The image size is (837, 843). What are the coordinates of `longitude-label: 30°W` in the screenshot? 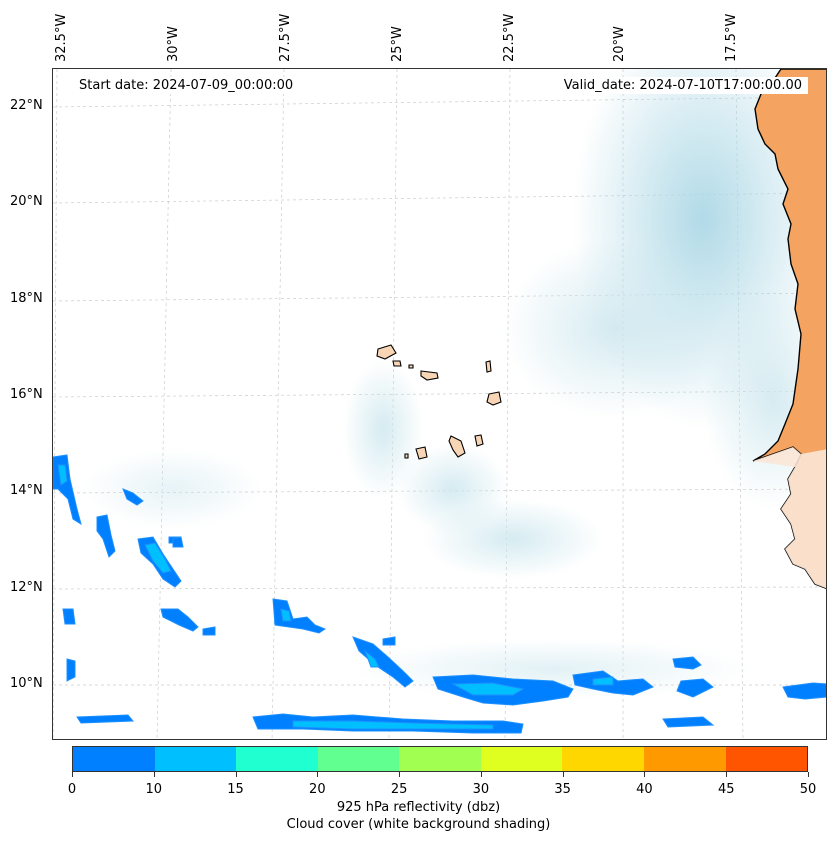 It's located at (173, 44).